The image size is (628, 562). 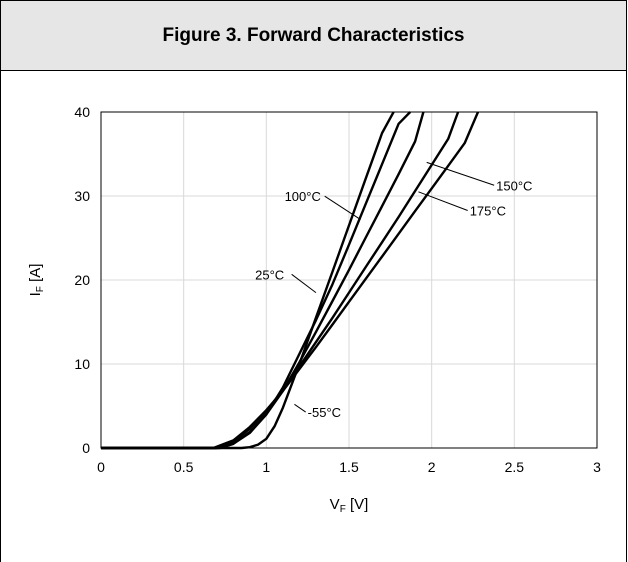 I want to click on x-tick-label: 0.5, so click(x=184, y=467).